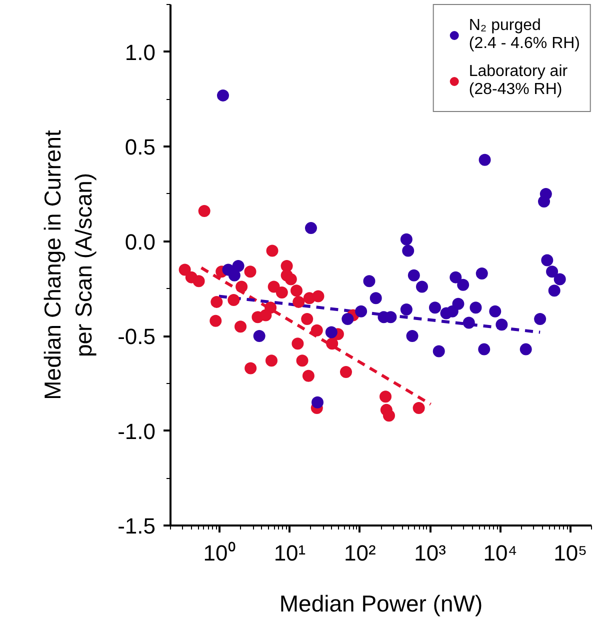 This screenshot has width=605, height=625. Describe the element at coordinates (290, 553) in the screenshot. I see `x-tick-label: 10¹` at that location.